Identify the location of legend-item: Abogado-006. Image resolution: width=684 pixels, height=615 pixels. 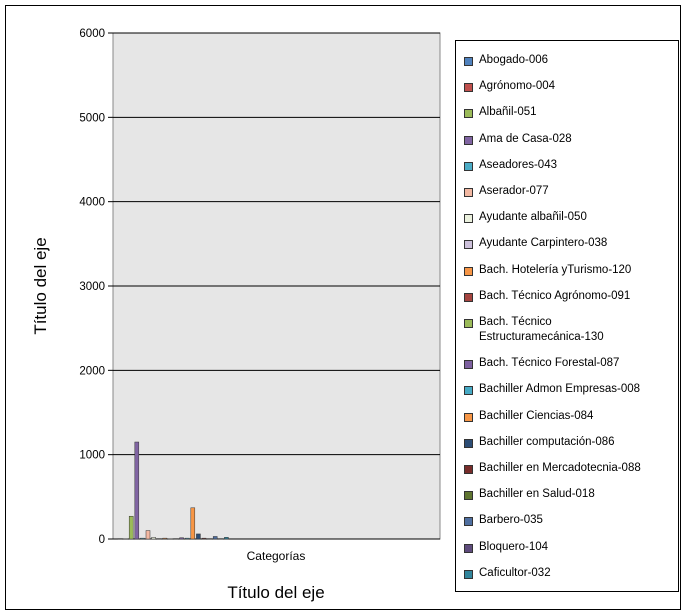
(506, 60).